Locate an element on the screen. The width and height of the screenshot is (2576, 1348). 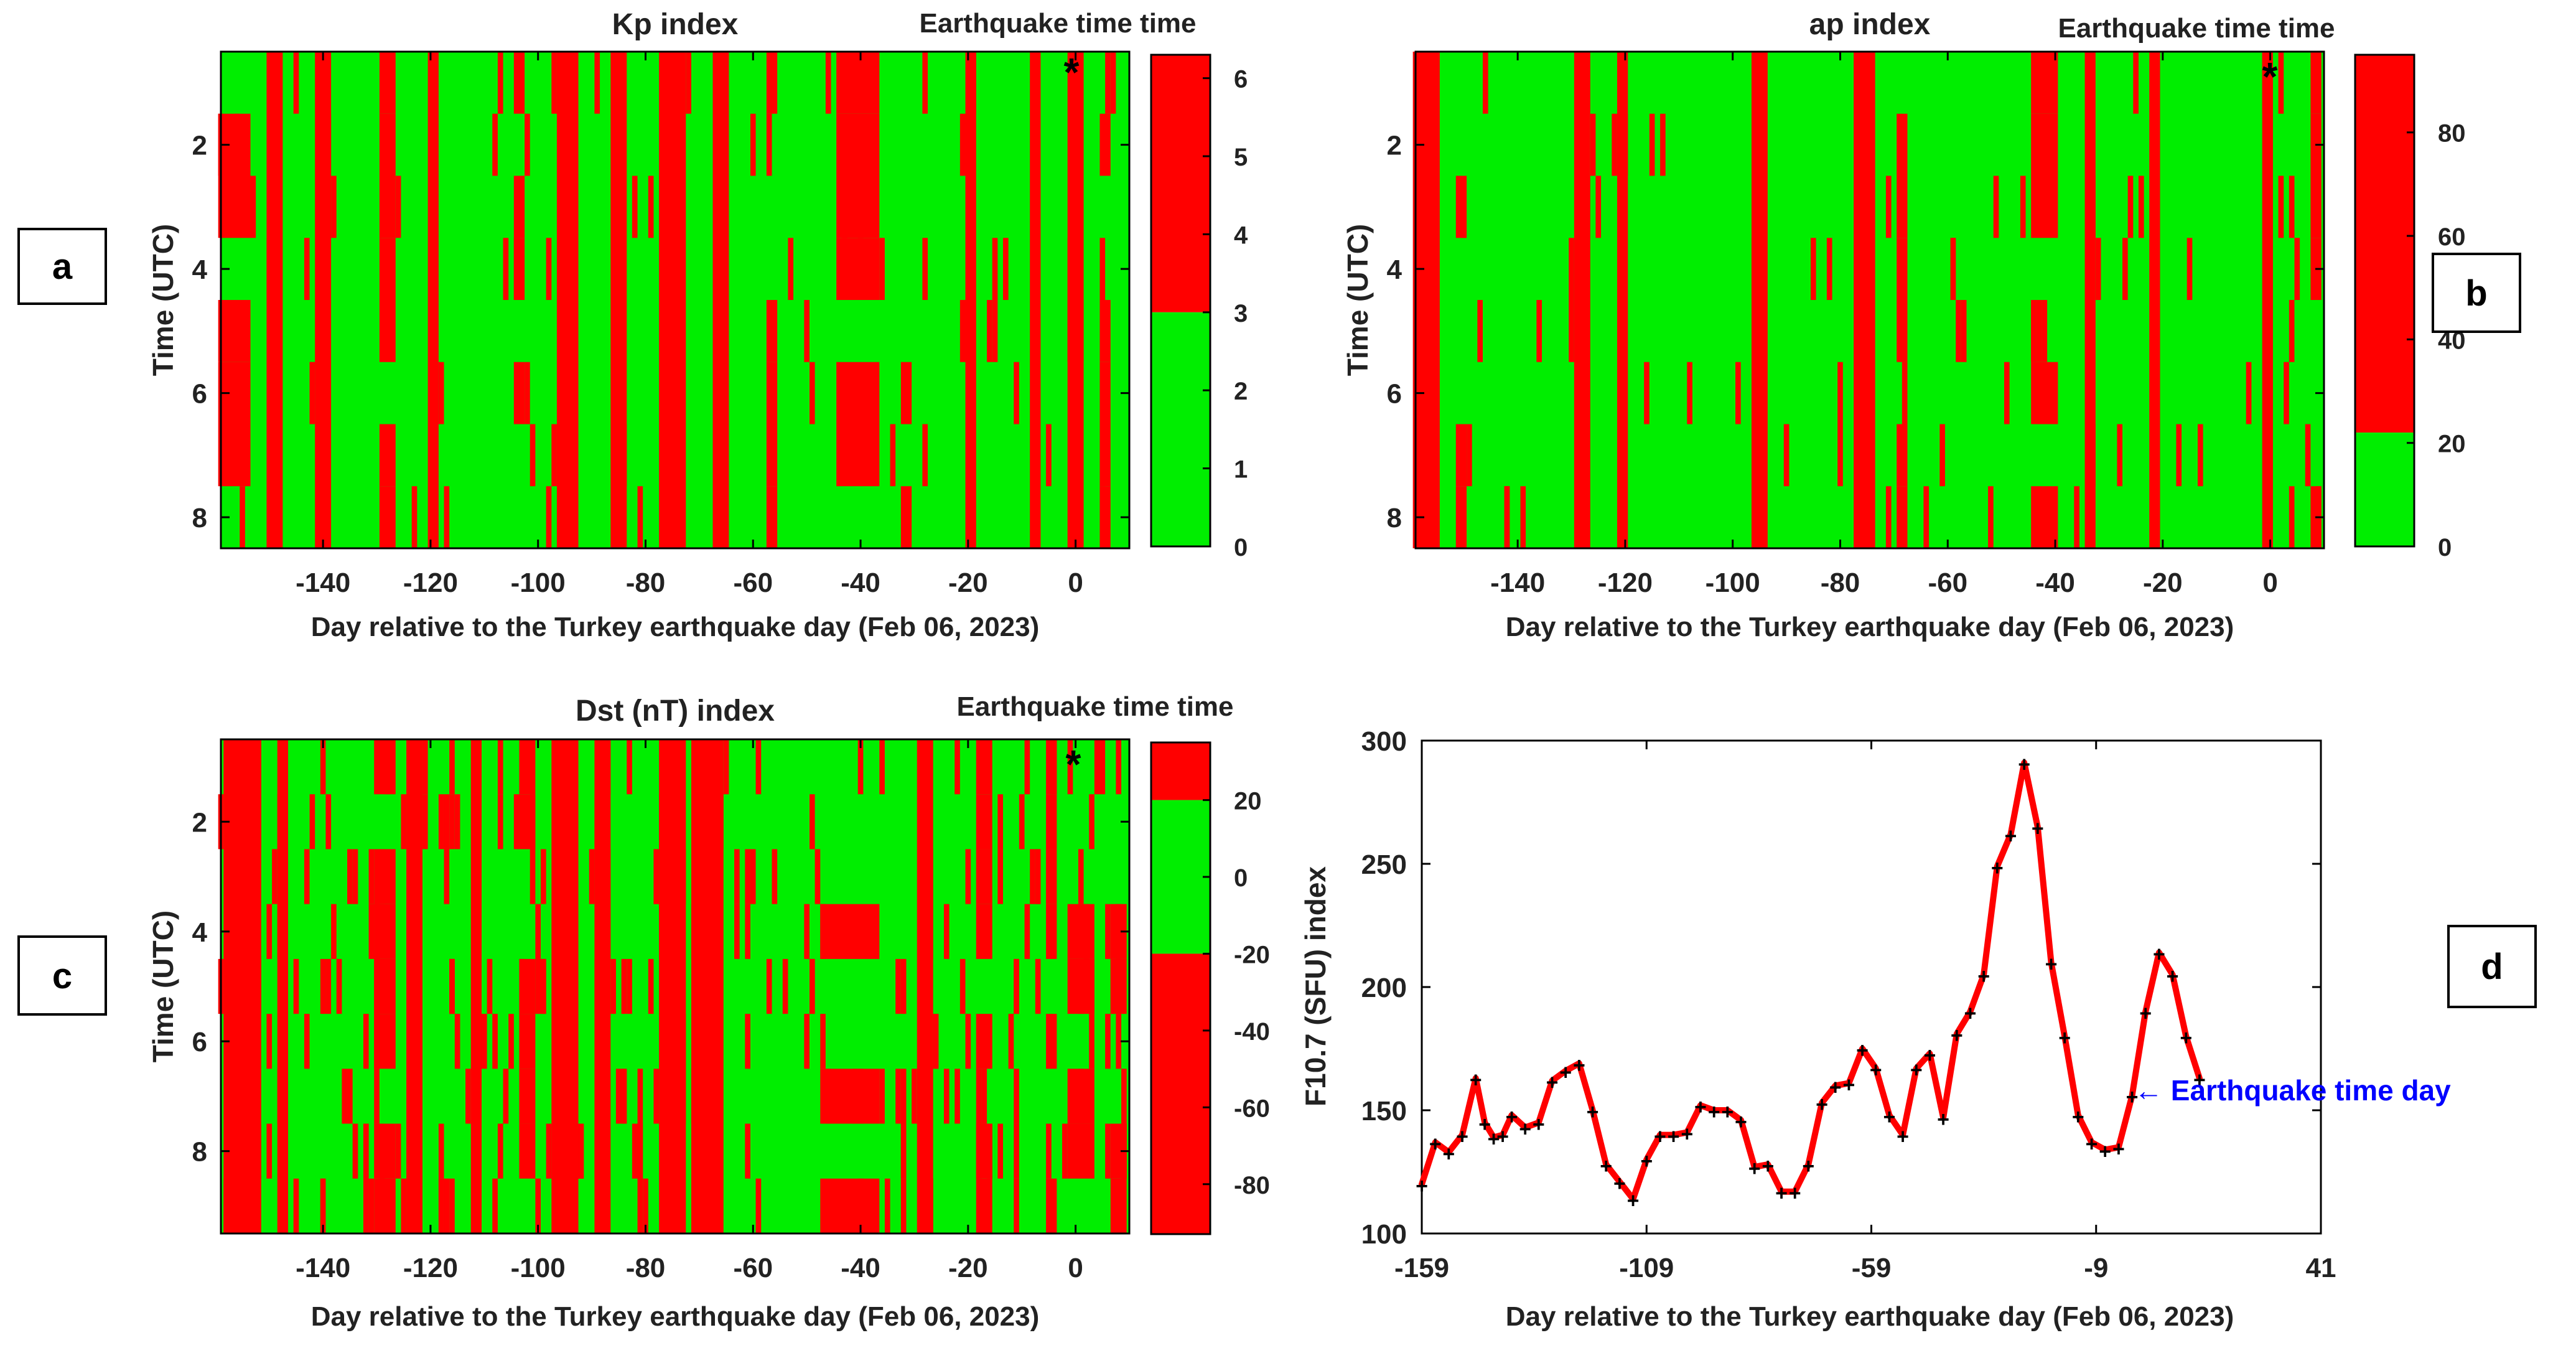
kp-colorbar-tick-label: 3 is located at coordinates (1241, 313).